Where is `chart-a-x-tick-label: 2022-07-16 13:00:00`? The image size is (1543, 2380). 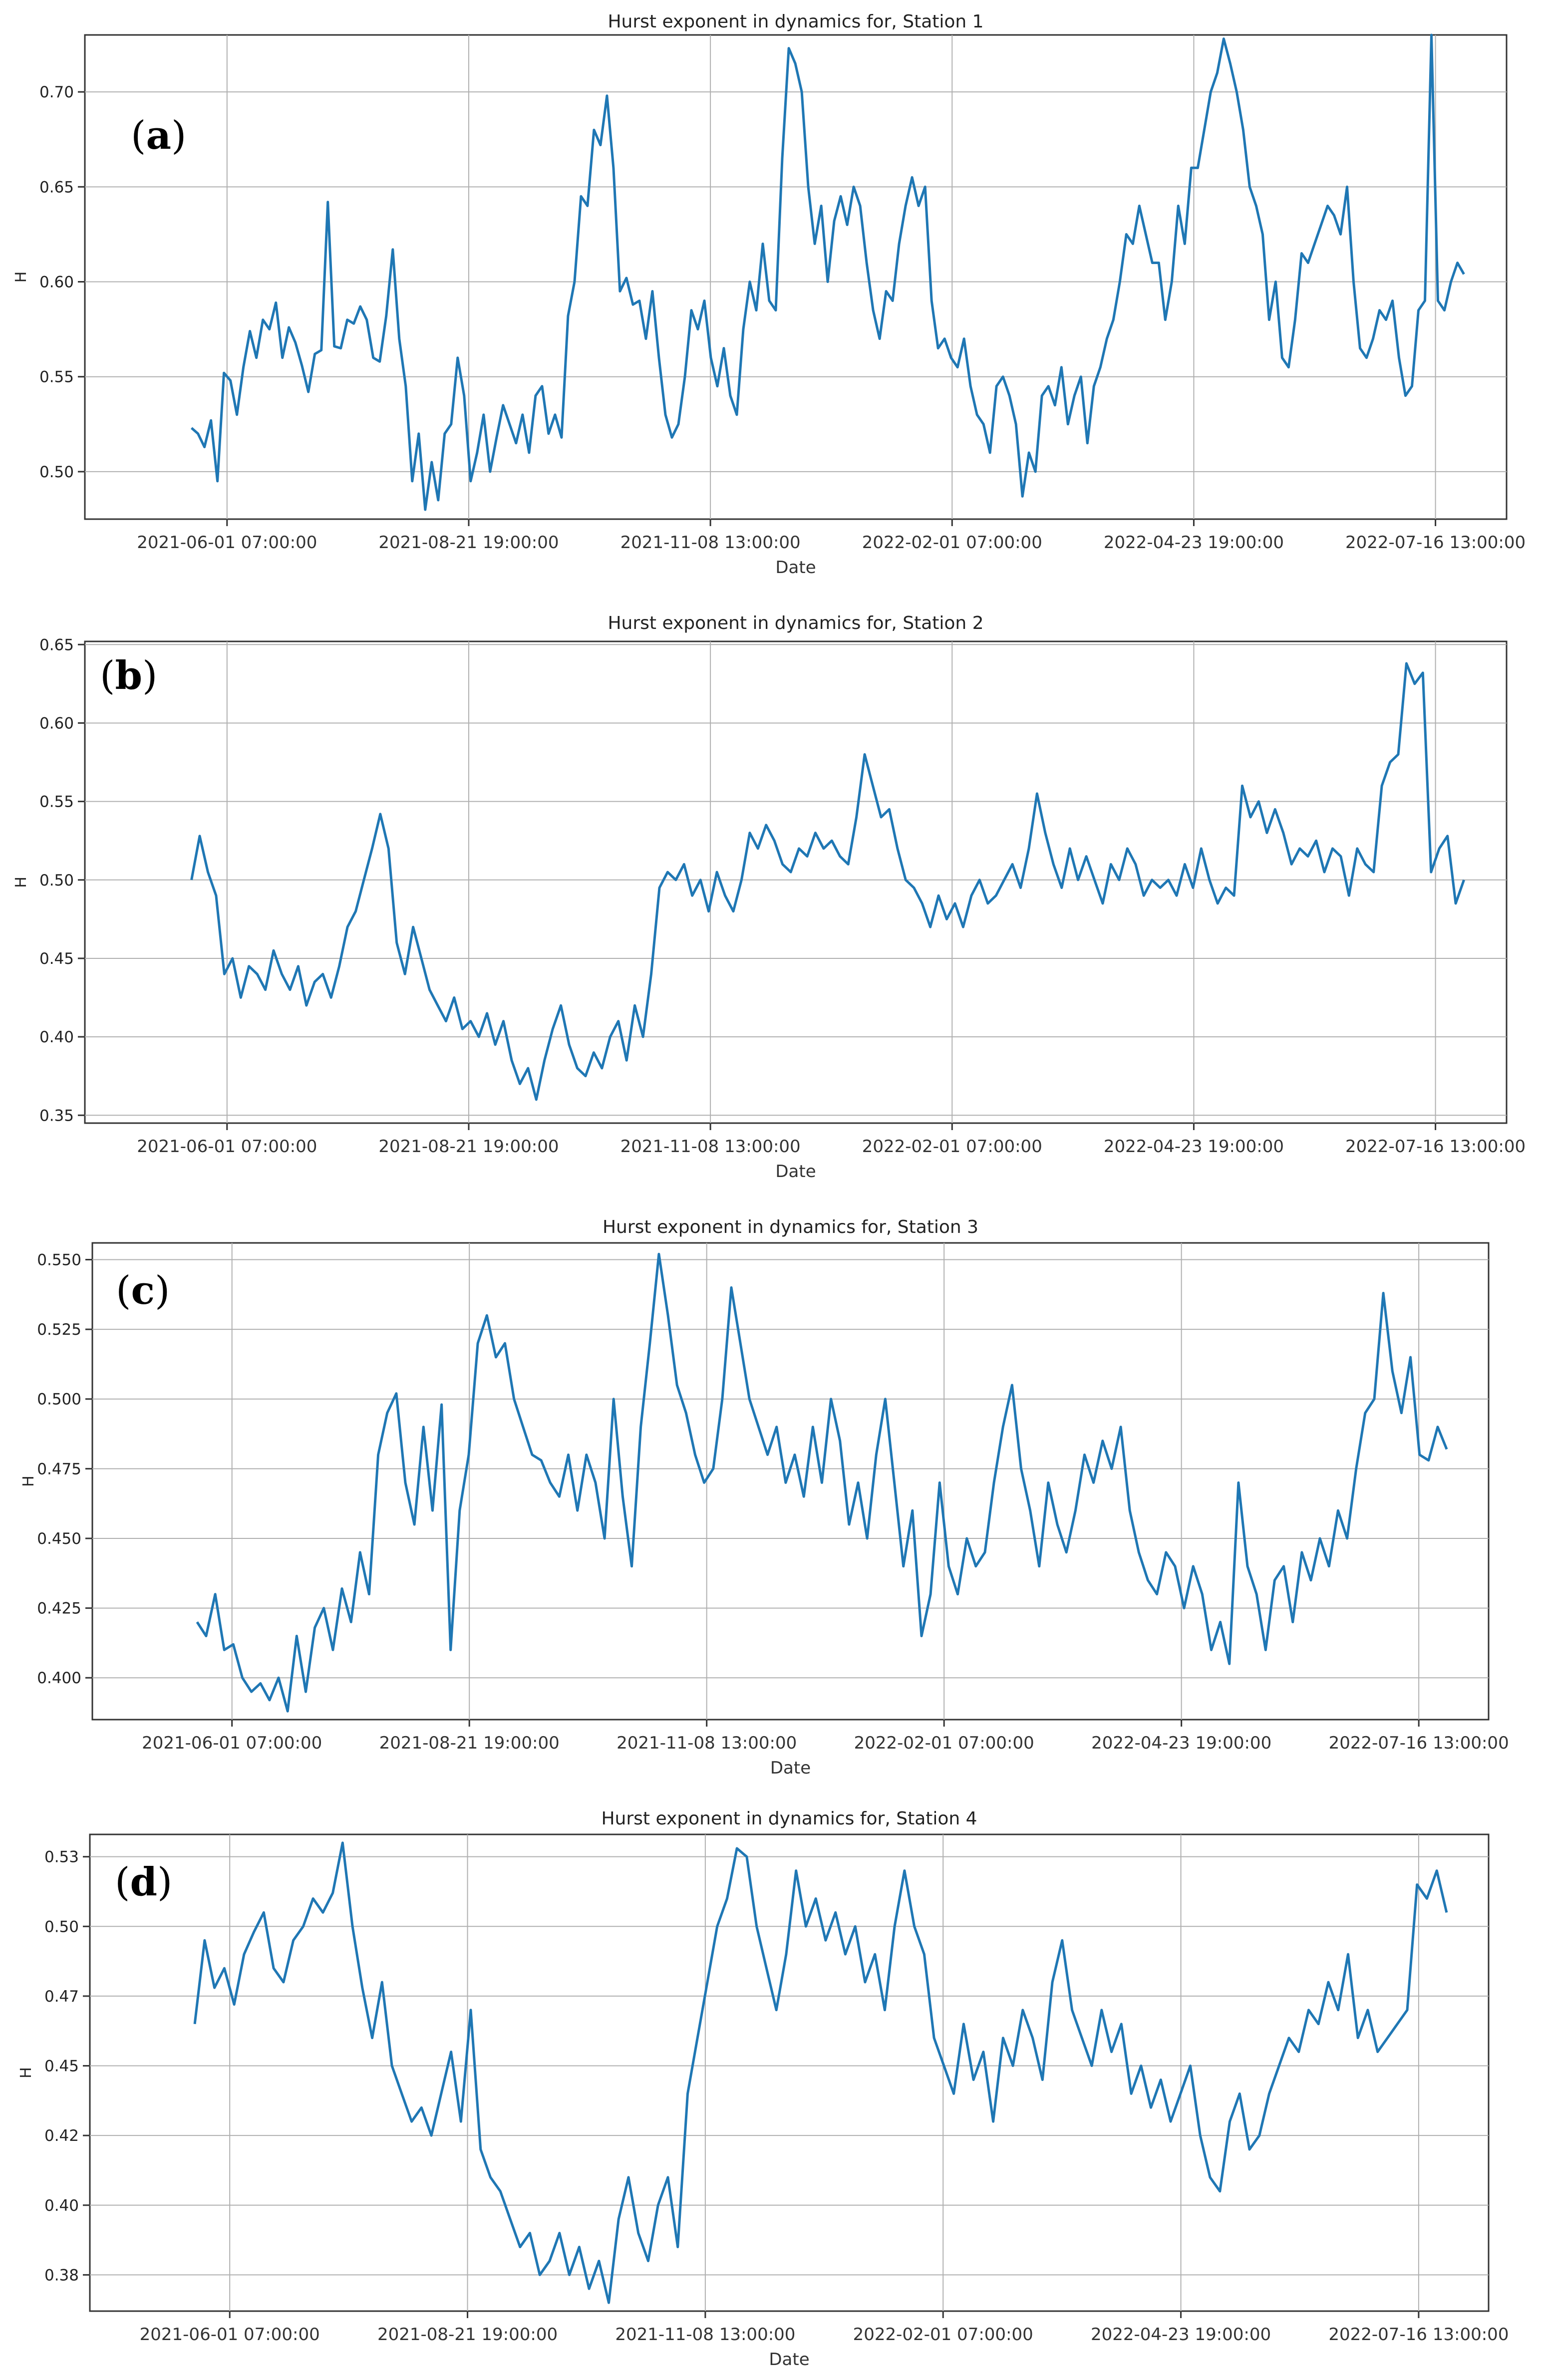 chart-a-x-tick-label: 2022-07-16 13:00:00 is located at coordinates (1435, 543).